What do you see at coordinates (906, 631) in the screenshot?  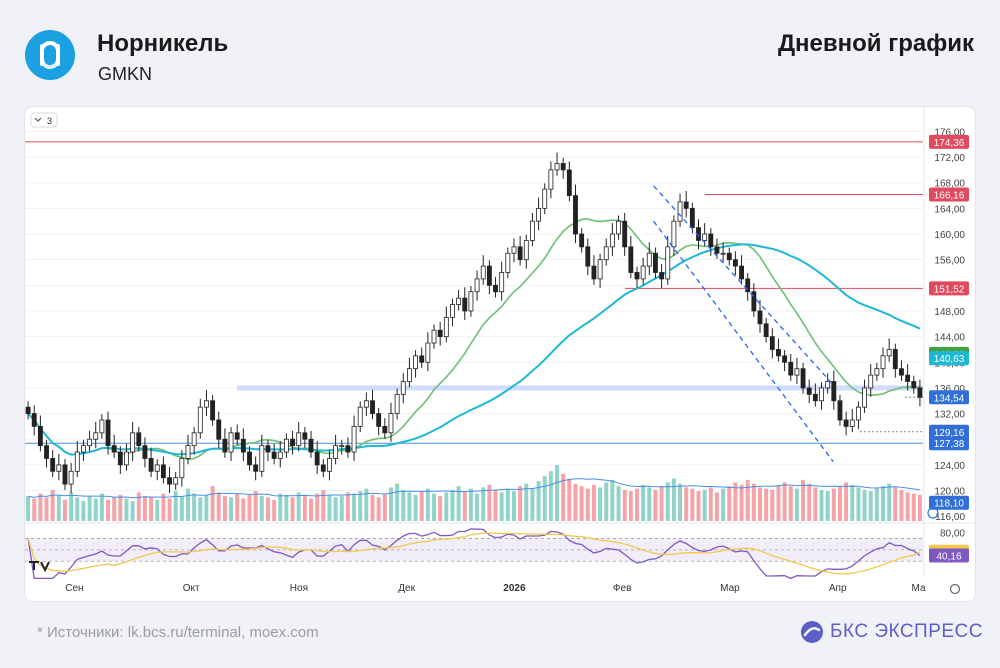 I see `brand-name: БКС ЭКСПРЕСС` at bounding box center [906, 631].